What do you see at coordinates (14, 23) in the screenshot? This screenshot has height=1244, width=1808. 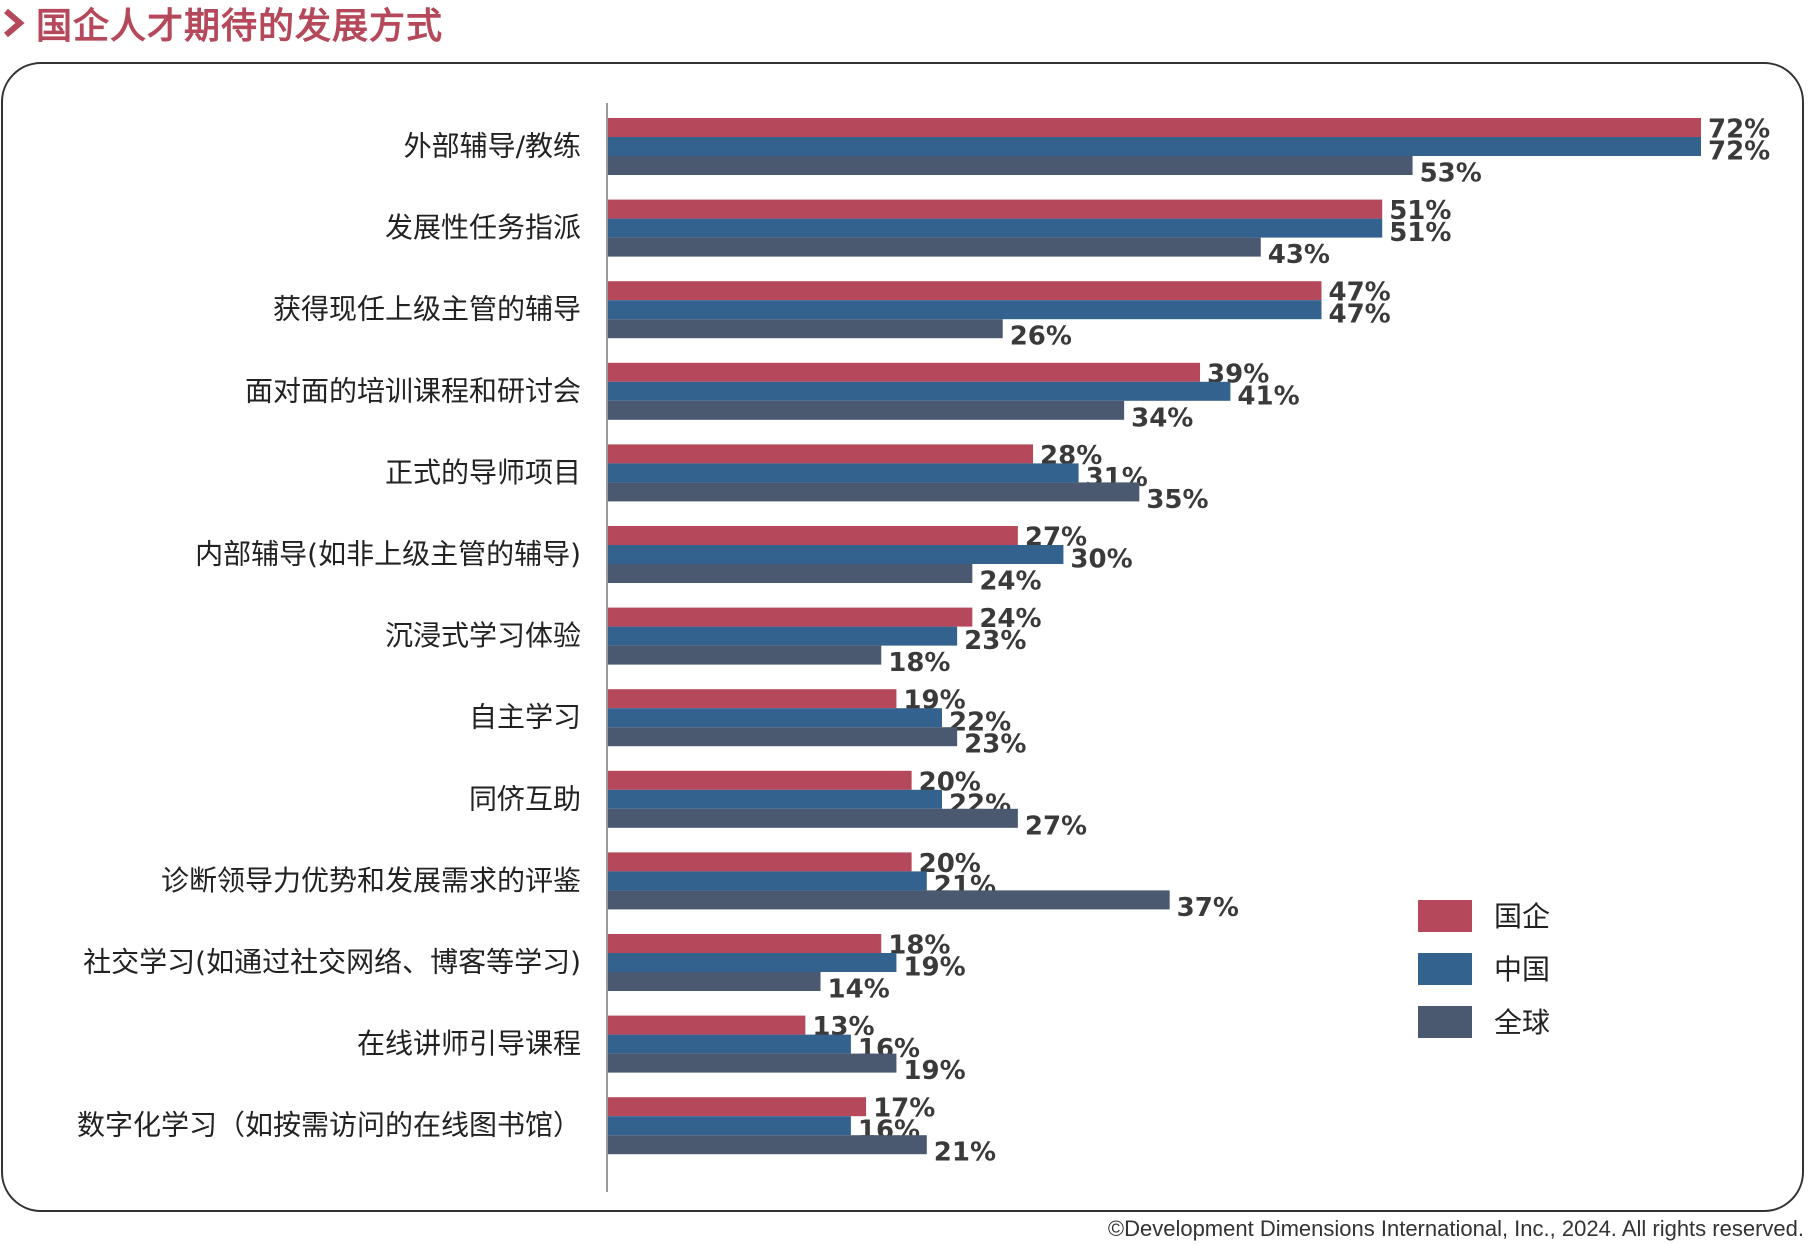 I see `chevron-right-icon` at bounding box center [14, 23].